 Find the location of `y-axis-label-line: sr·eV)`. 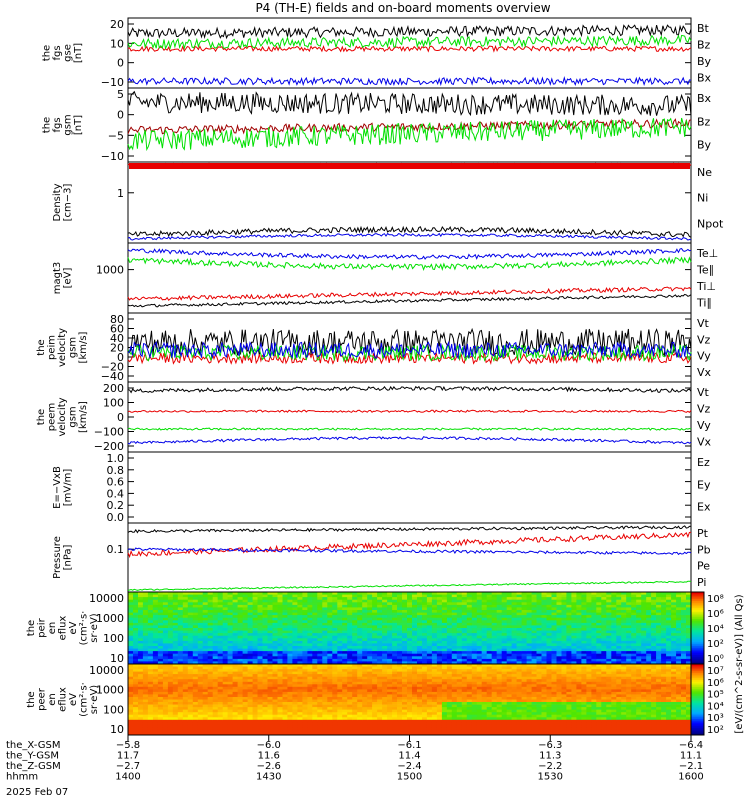

y-axis-label-line: sr·eV) is located at coordinates (94, 699).